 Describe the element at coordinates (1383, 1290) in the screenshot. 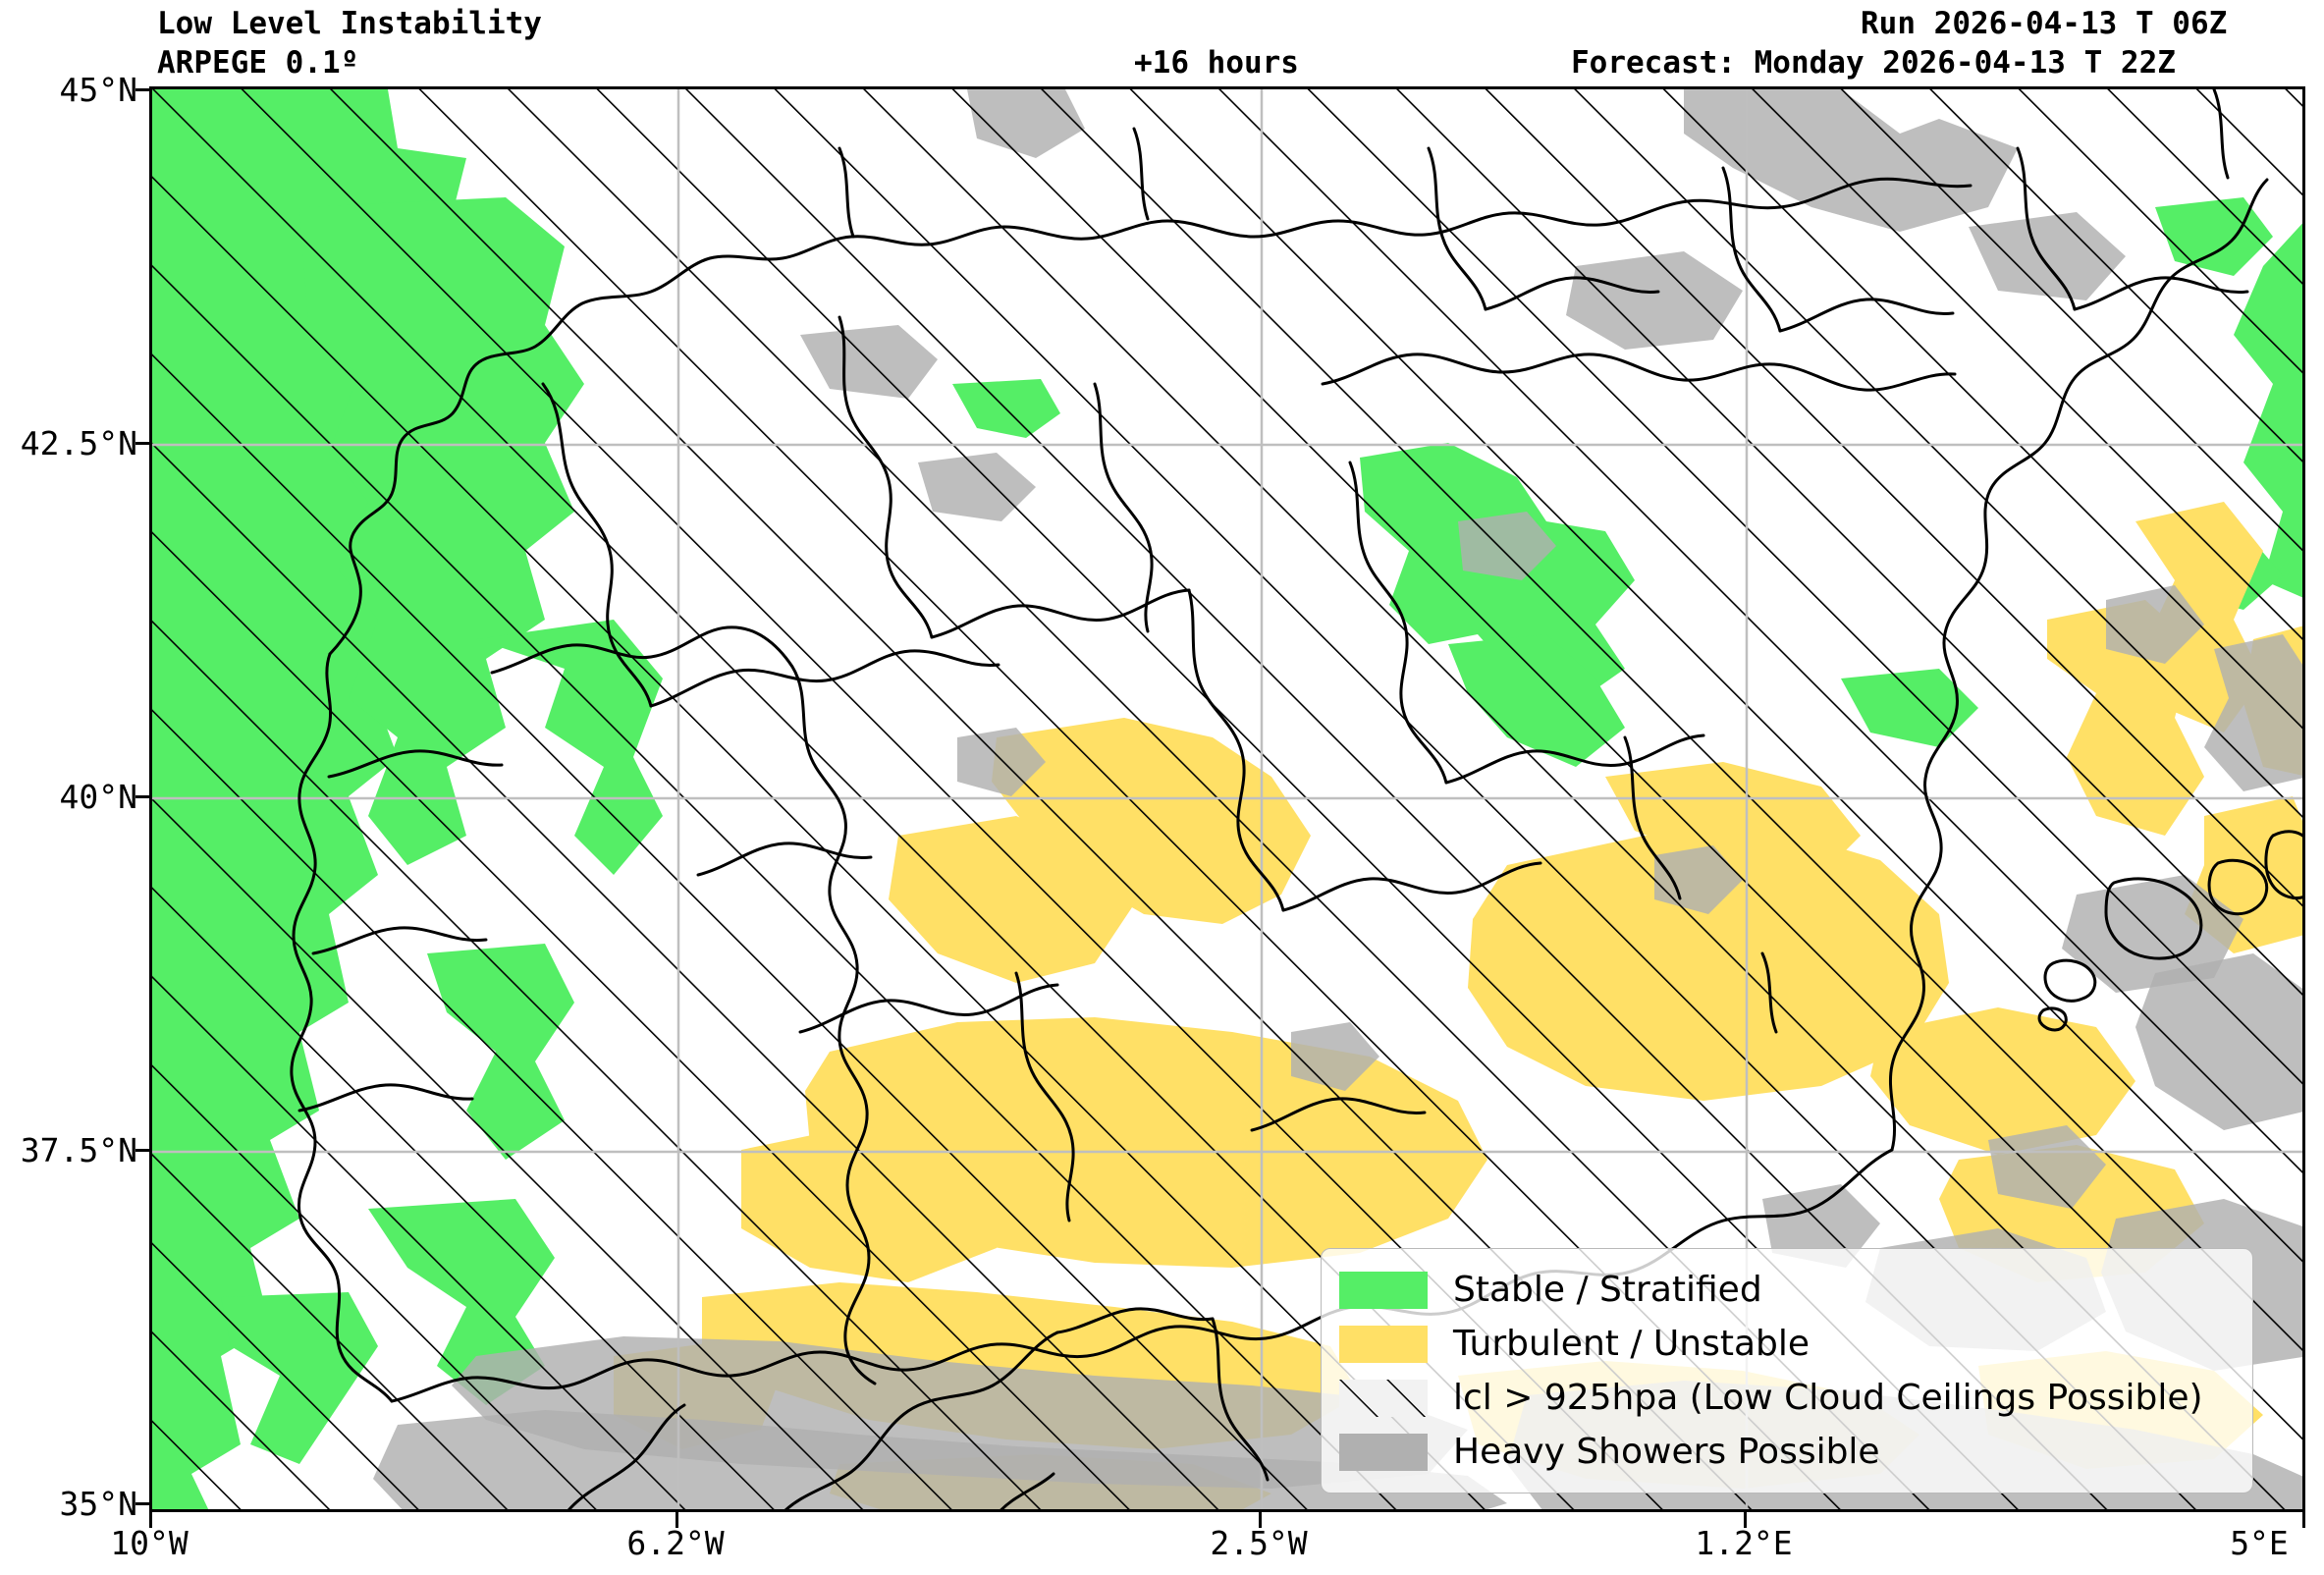

I see `legend-swatch-stable` at that location.